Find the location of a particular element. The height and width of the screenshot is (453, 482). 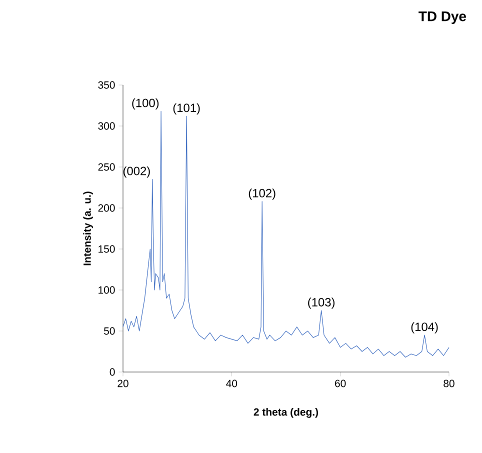

y-tick-label: 200 is located at coordinates (106, 208).